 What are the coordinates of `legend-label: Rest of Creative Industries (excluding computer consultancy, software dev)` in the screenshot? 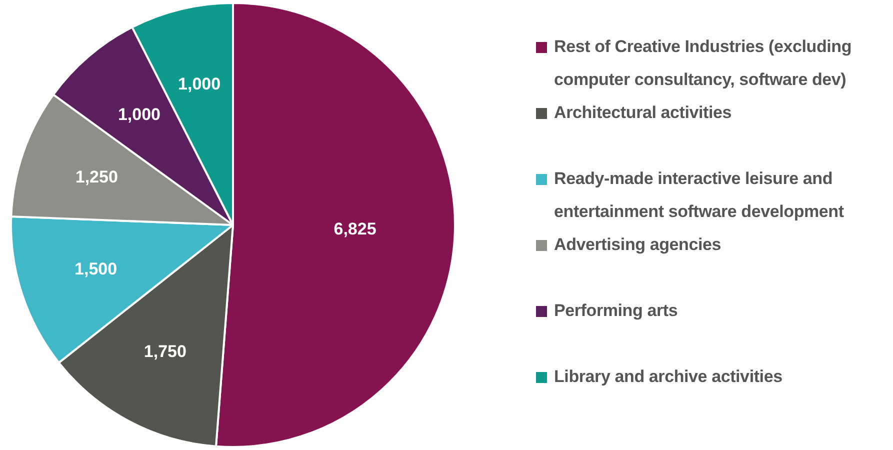 It's located at (703, 63).